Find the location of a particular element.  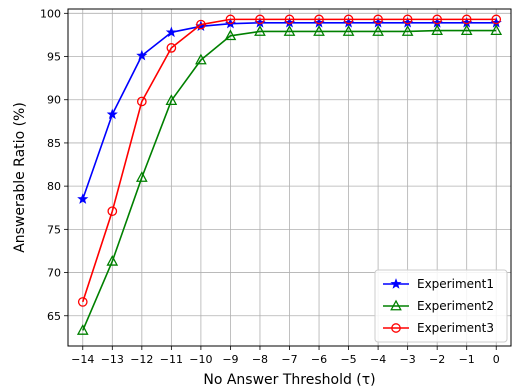

legend-label: Experiment1 is located at coordinates (455, 284).